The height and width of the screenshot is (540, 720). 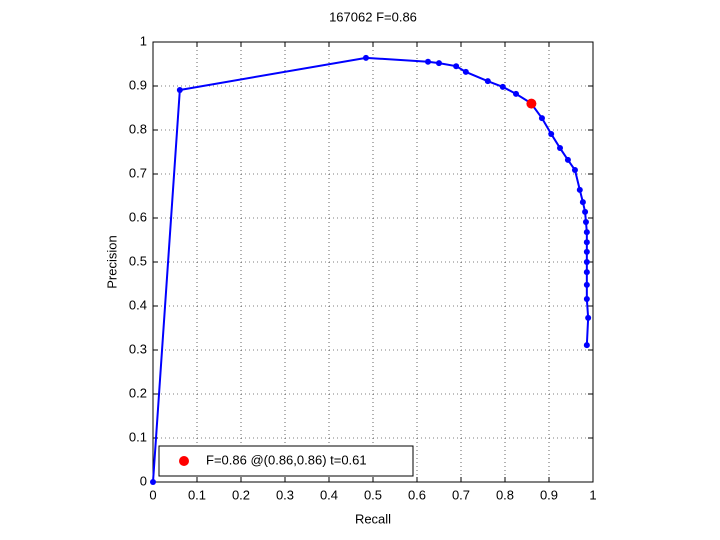 I want to click on y-tick-label: 0.4, so click(x=138, y=304).